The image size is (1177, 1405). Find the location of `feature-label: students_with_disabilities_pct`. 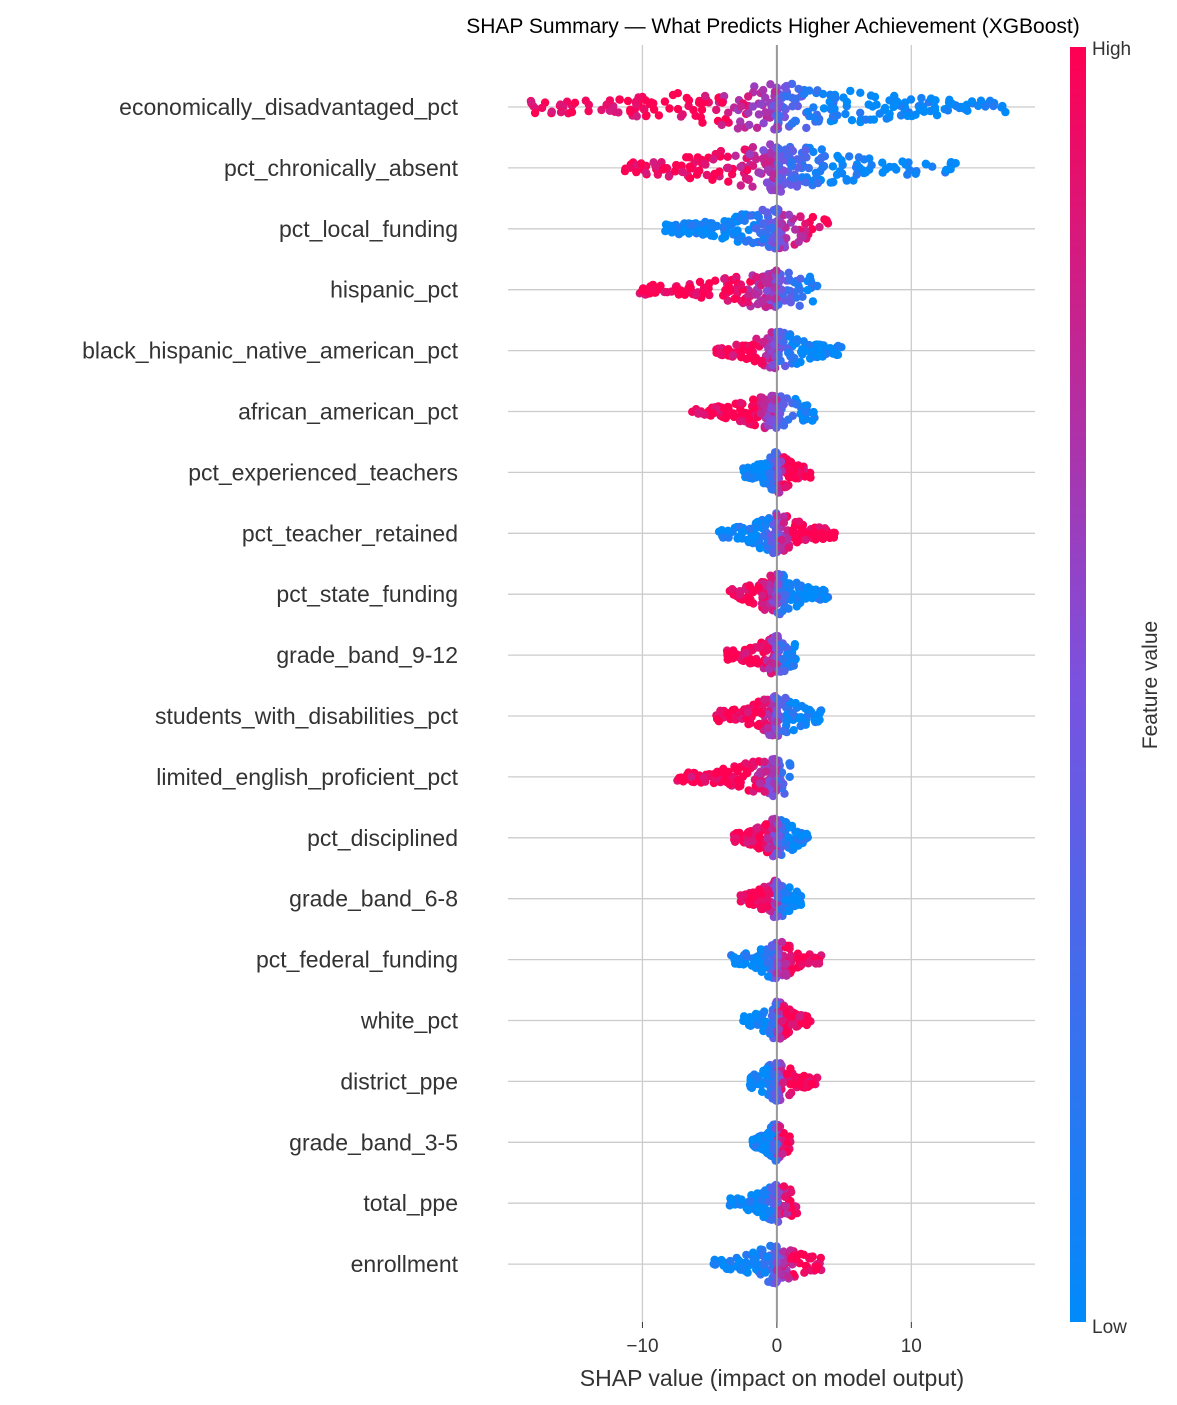

feature-label: students_with_disabilities_pct is located at coordinates (307, 716).